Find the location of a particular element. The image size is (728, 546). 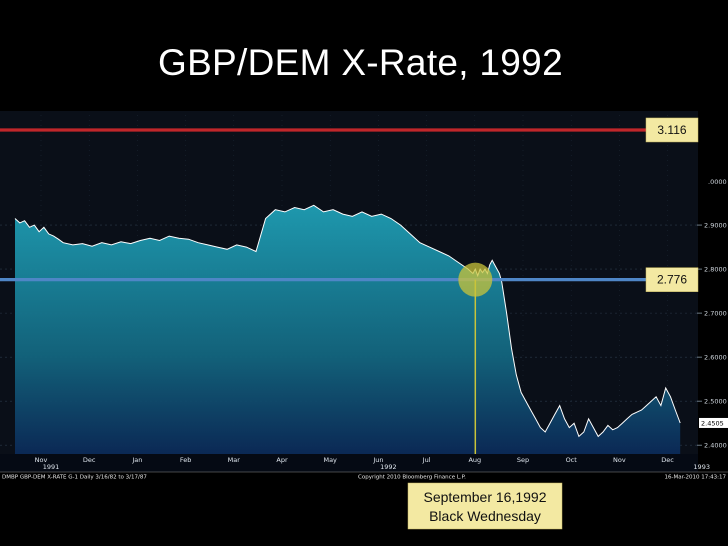

x-tick-label-0: Nov is located at coordinates (41, 460).